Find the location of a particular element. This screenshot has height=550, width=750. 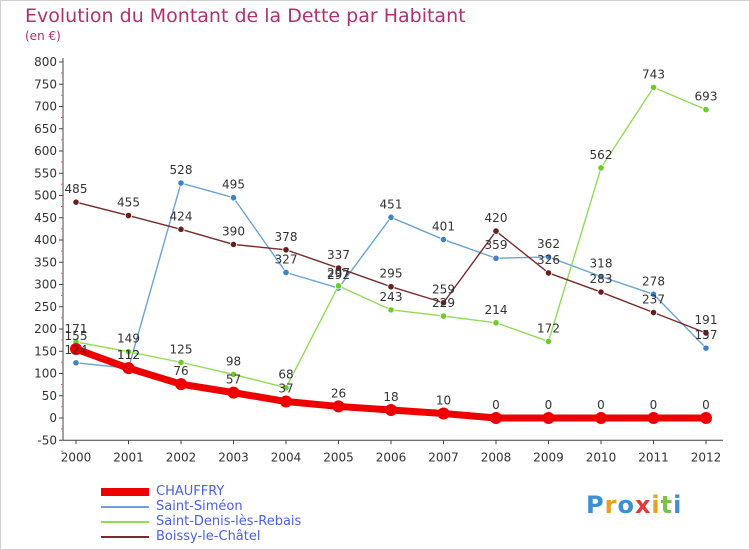

data-label: 229 is located at coordinates (443, 303).